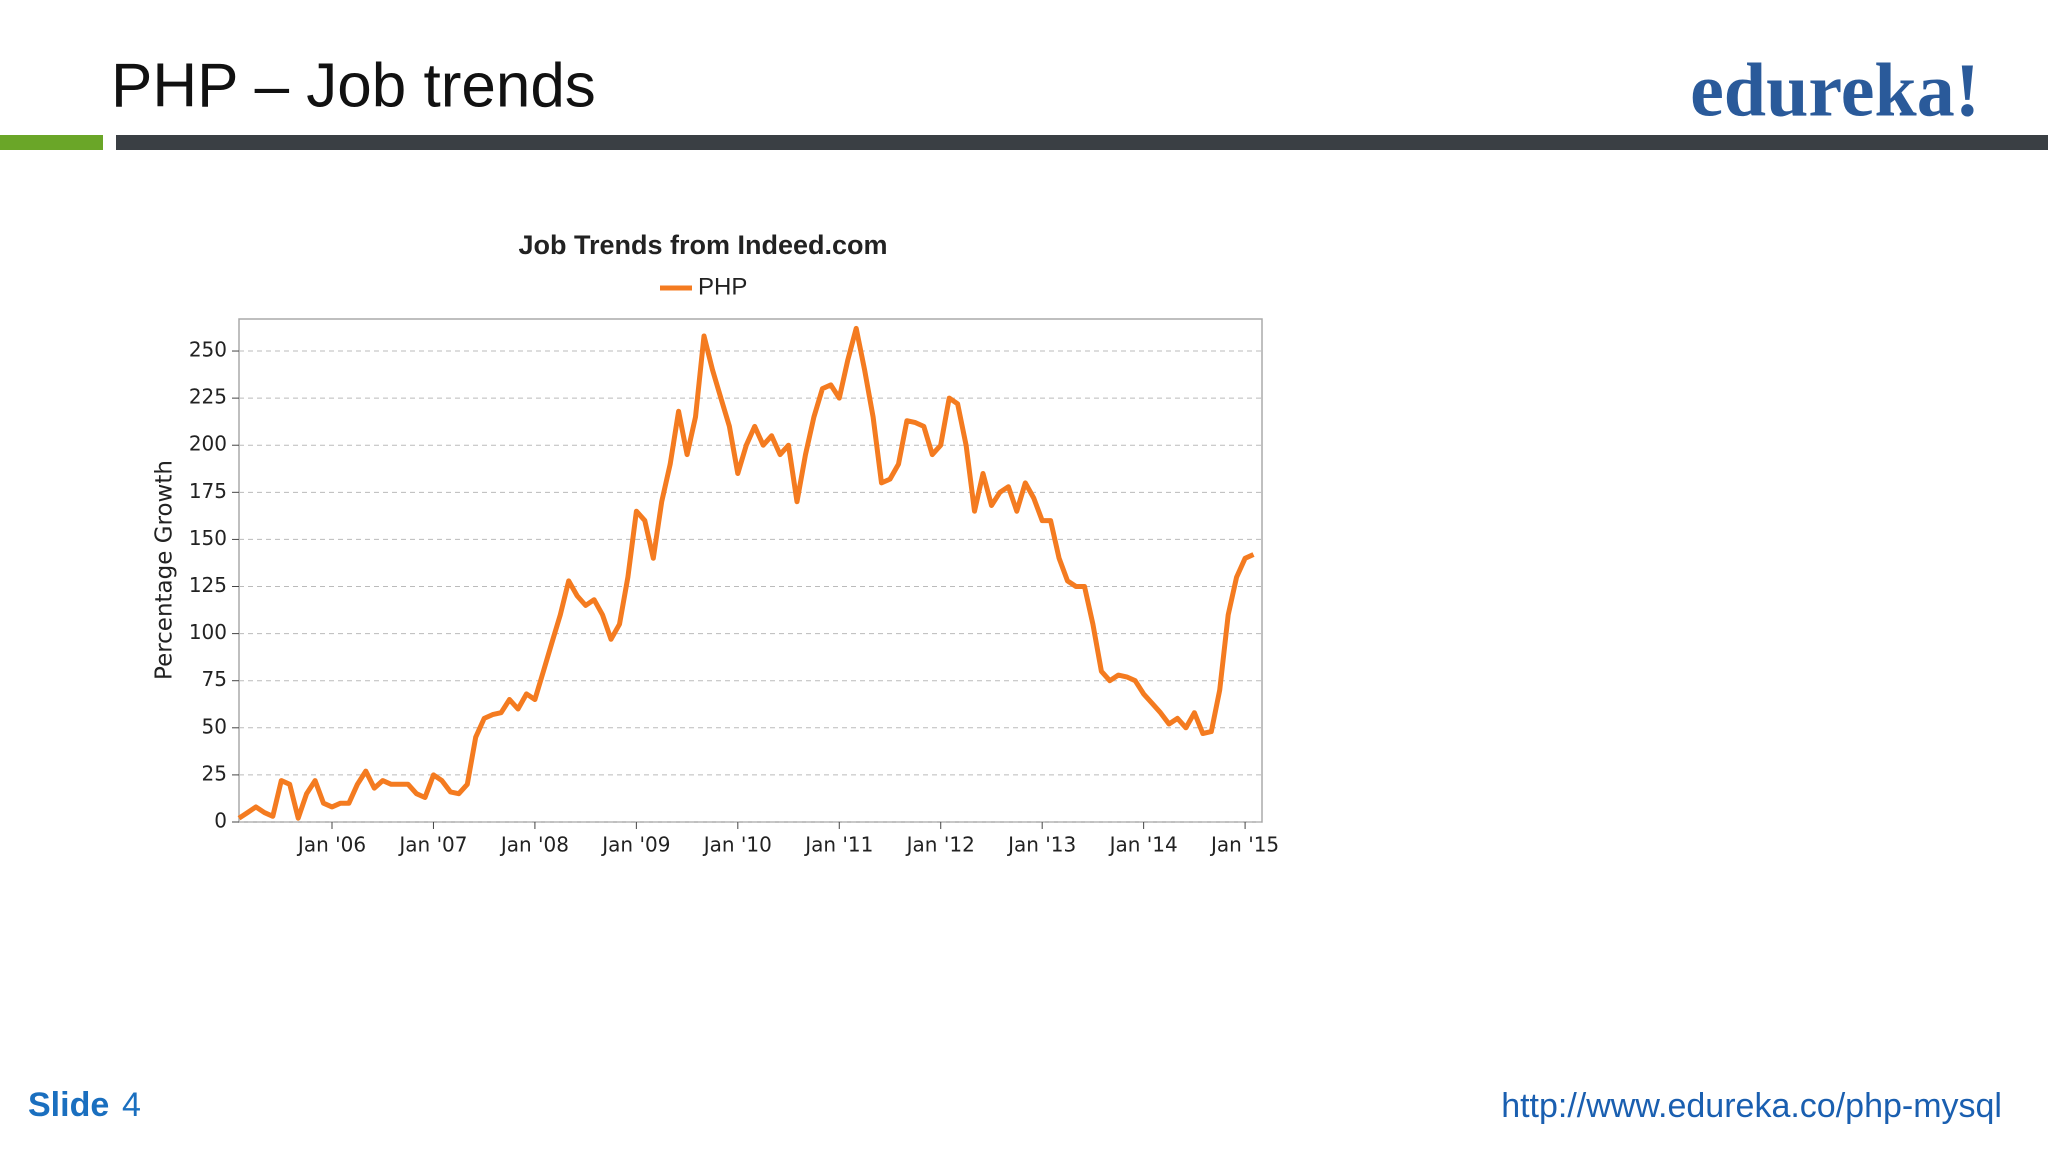  I want to click on y-tick-label: 200, so click(208, 444).